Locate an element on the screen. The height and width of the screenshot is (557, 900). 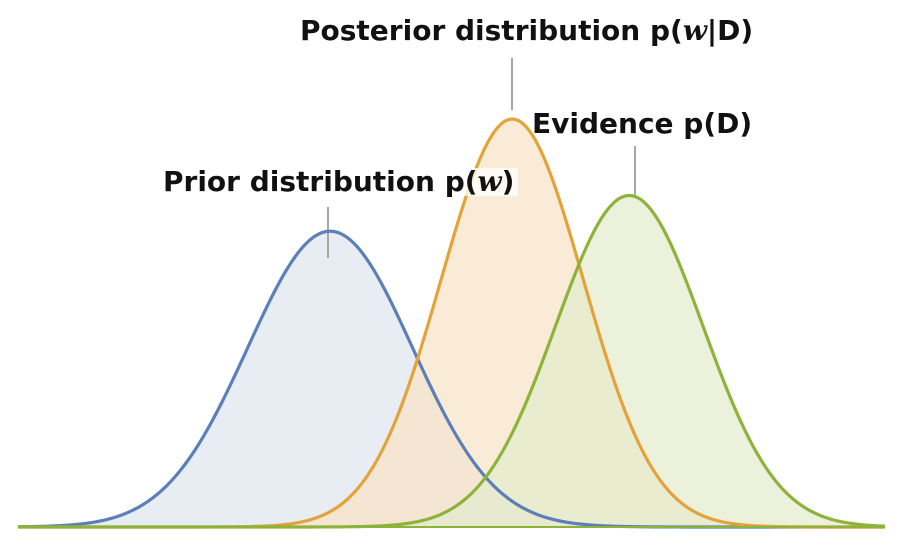
evidence-label-text: Evidence p(D) is located at coordinates (642, 123).